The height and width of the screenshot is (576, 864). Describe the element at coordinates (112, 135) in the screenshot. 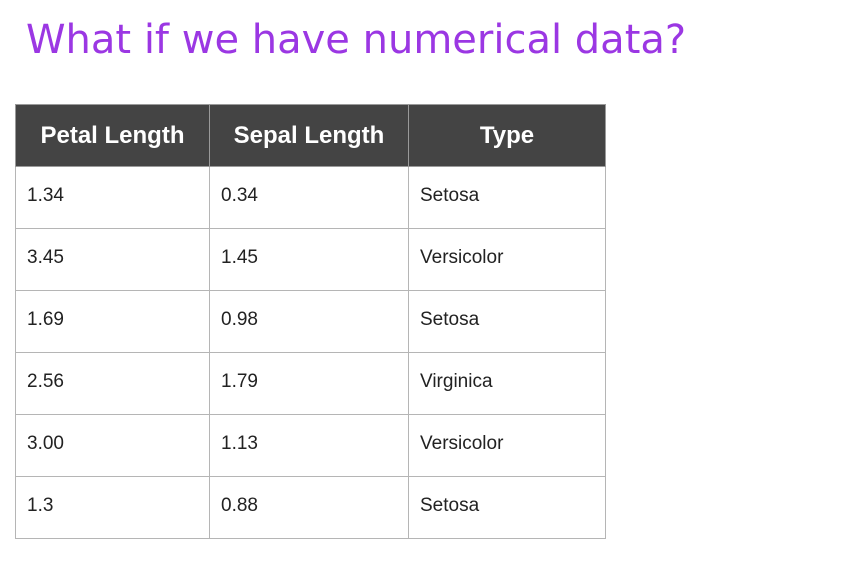

I see `column-header-petal-length: Petal Length` at that location.